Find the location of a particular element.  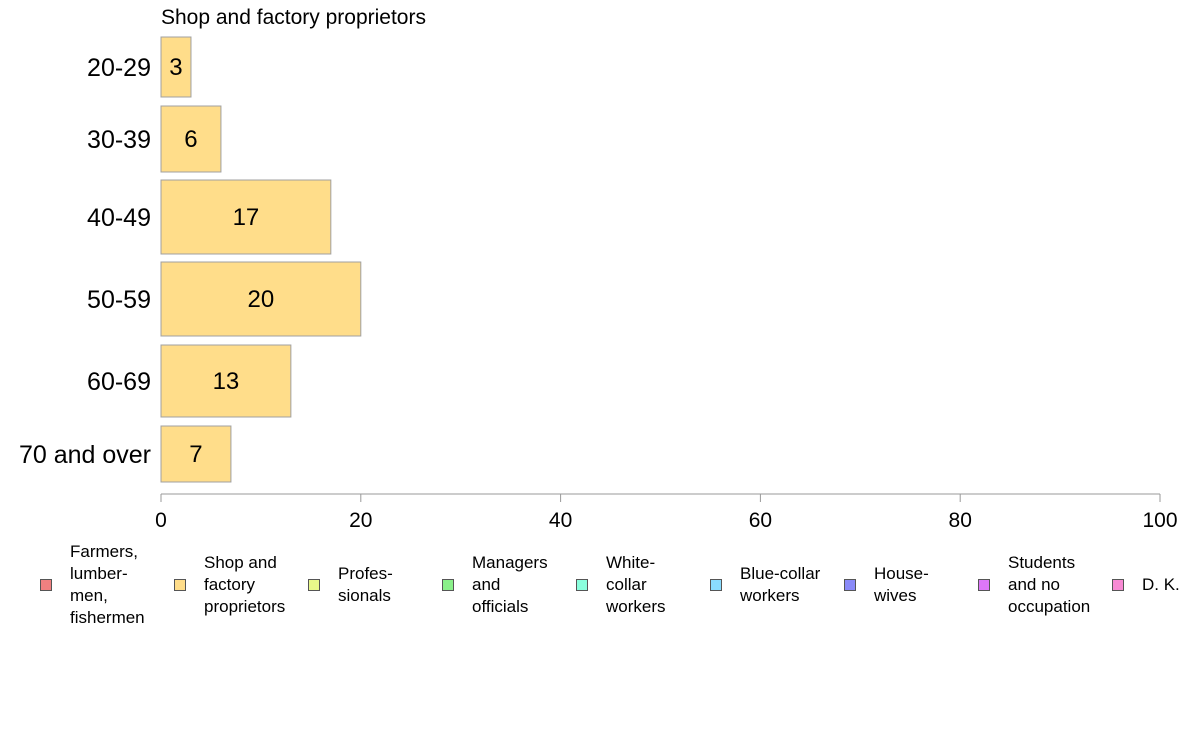

legend-label: White- collar workers is located at coordinates (636, 584).